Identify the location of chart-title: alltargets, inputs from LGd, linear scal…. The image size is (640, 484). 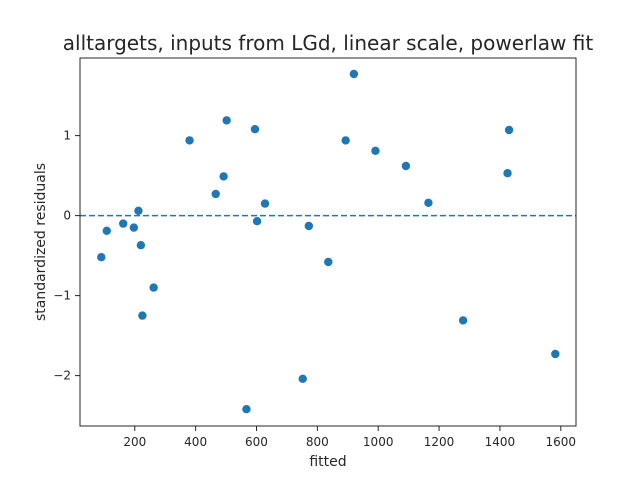
(328, 43).